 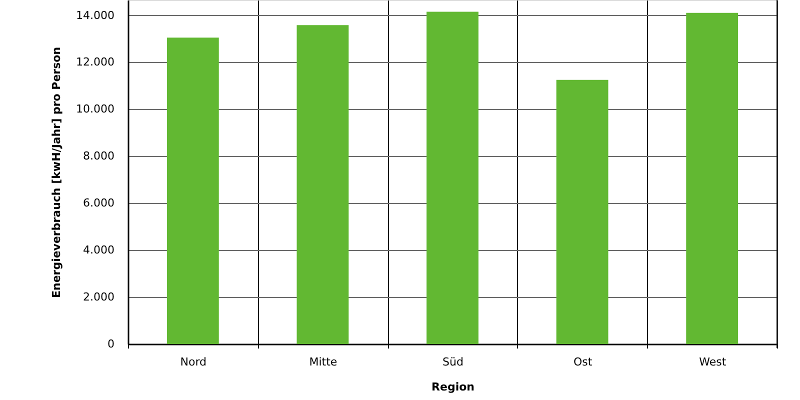 What do you see at coordinates (713, 362) in the screenshot?
I see `x-tick-label: West` at bounding box center [713, 362].